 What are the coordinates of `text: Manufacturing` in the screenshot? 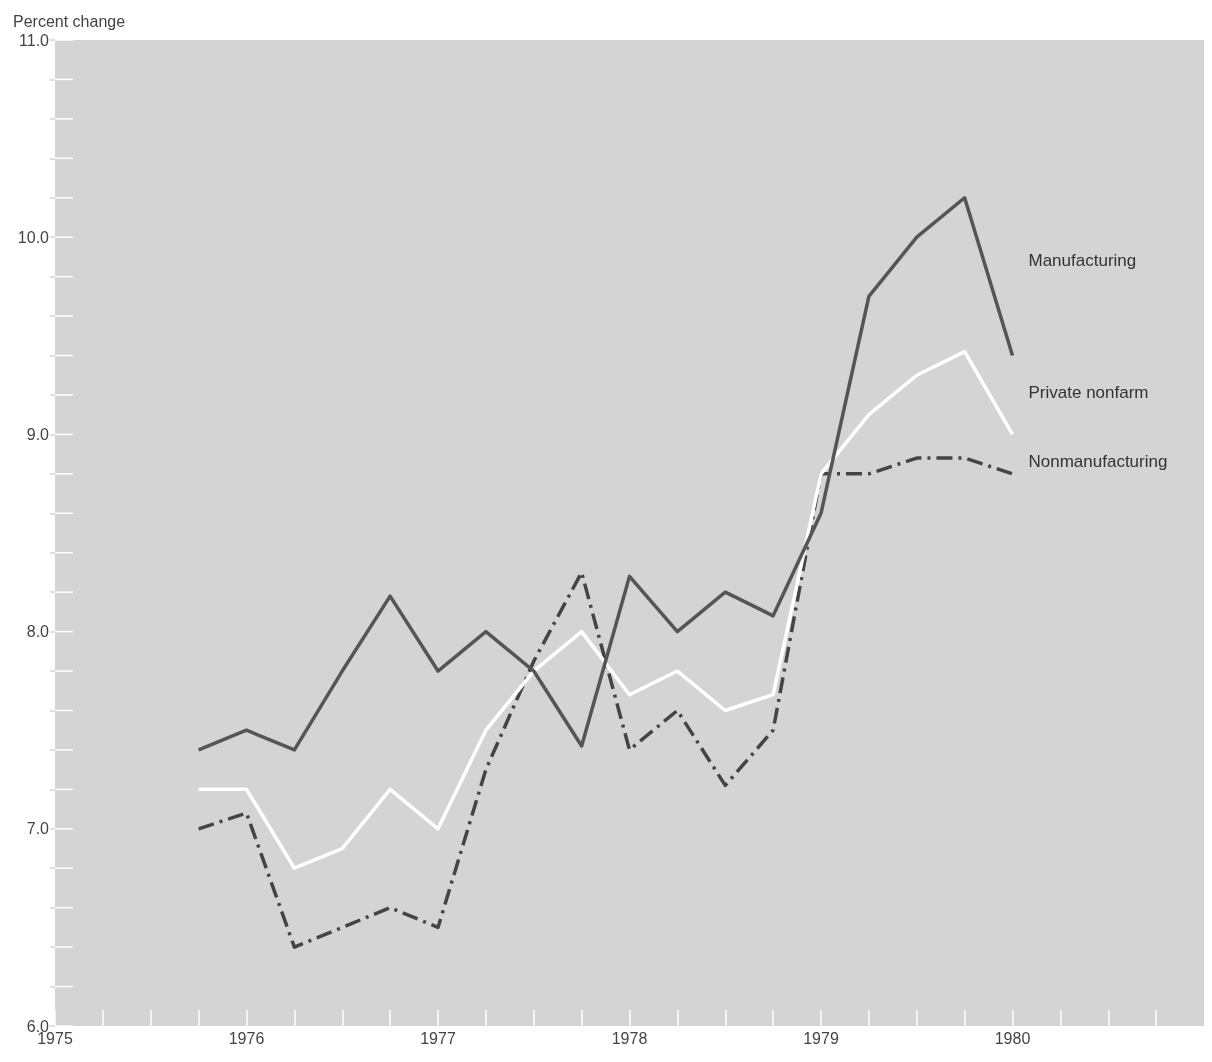 It's located at (1082, 261).